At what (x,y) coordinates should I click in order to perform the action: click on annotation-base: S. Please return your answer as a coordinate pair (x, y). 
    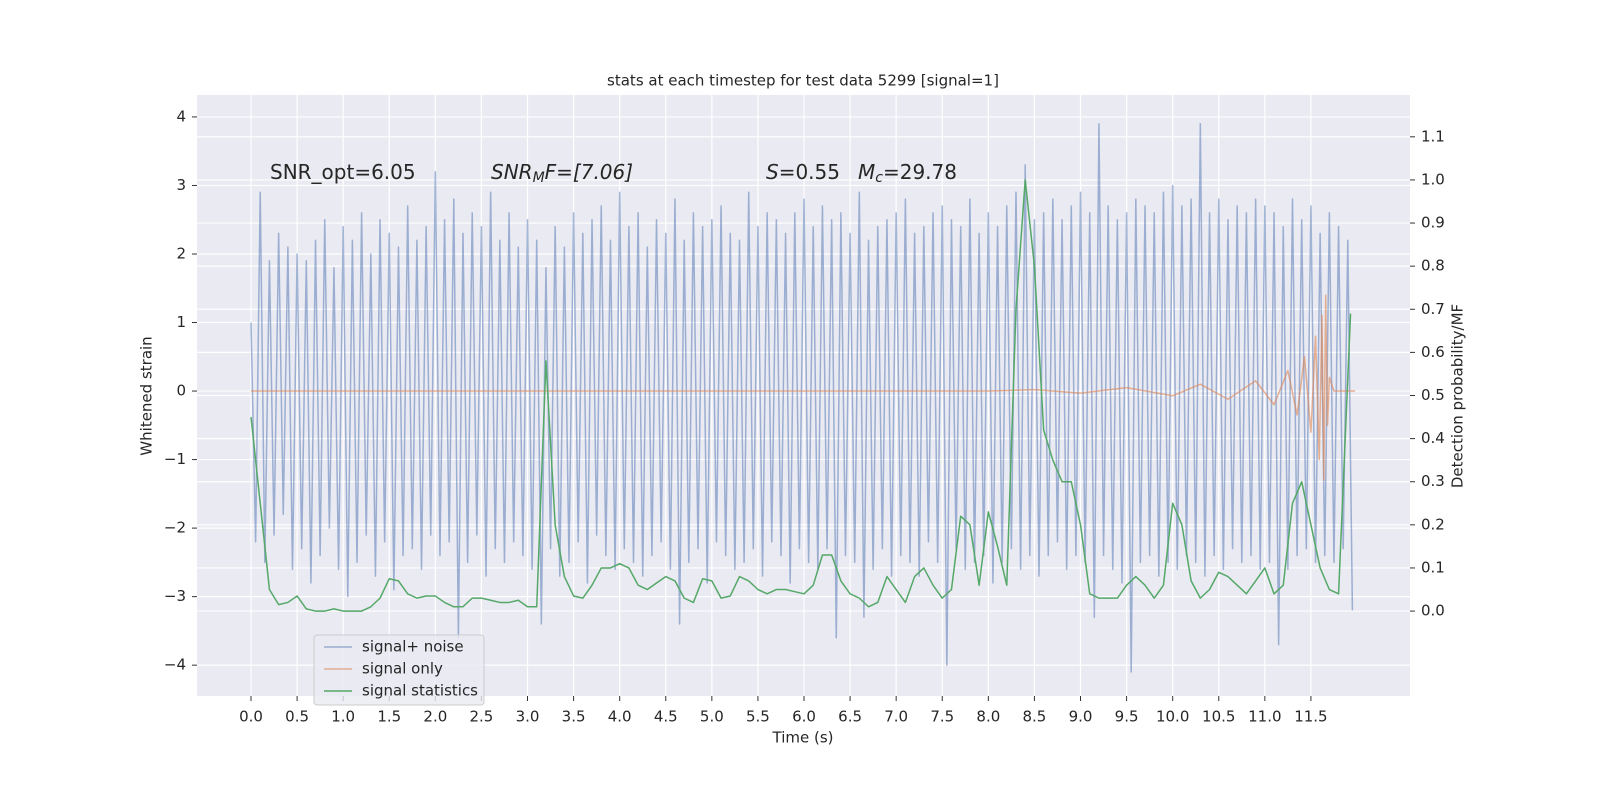
    Looking at the image, I should click on (772, 172).